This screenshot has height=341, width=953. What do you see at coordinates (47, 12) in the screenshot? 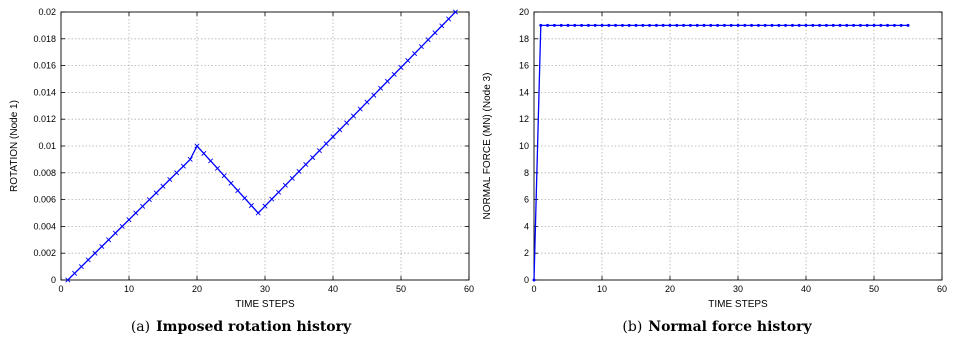
I see `y-tick-label: 0.02` at bounding box center [47, 12].